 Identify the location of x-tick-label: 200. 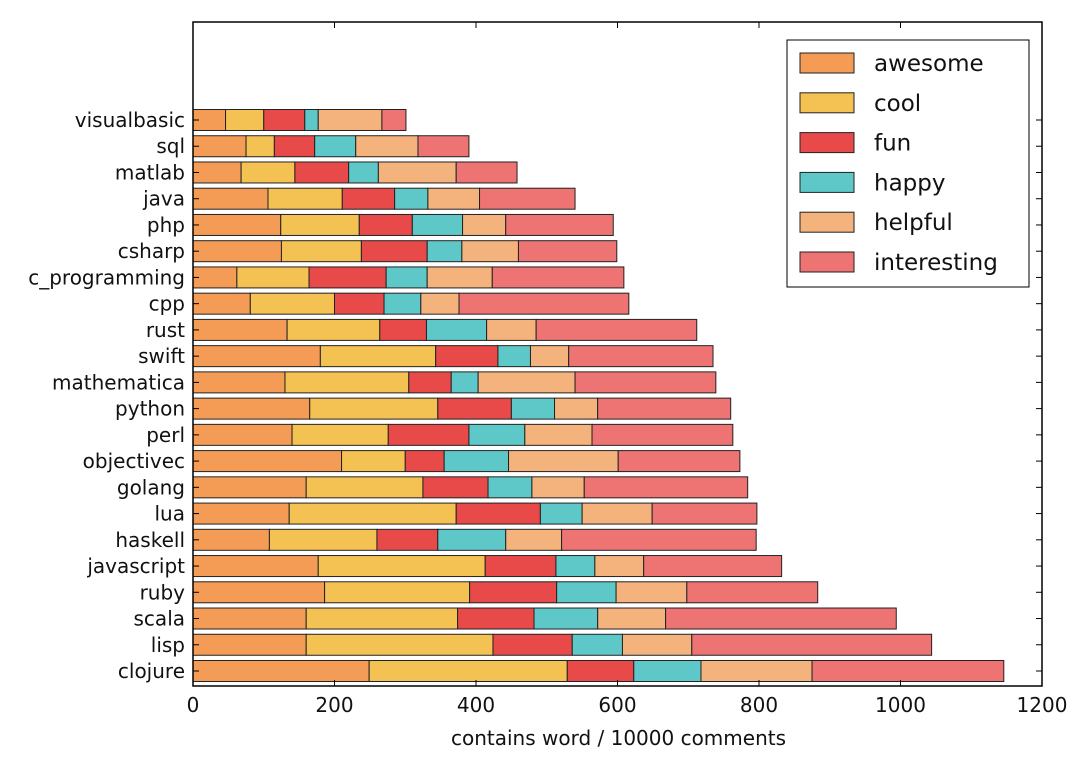
(334, 705).